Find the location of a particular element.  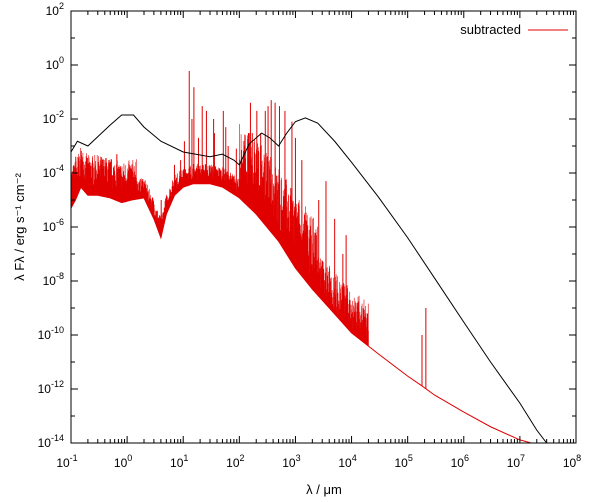

y-tick-label: 10⁻¹⁰ is located at coordinates (51, 333).